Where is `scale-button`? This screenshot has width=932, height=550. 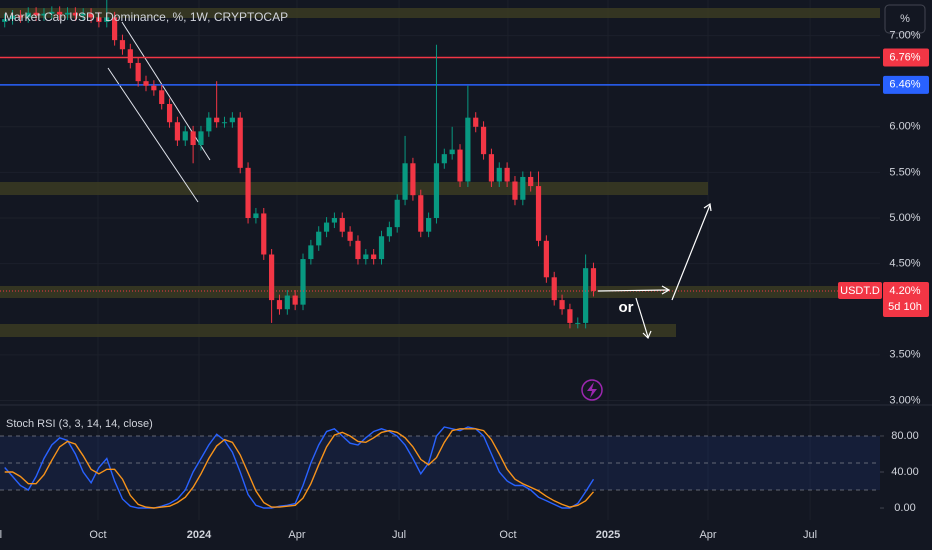 scale-button is located at coordinates (905, 19).